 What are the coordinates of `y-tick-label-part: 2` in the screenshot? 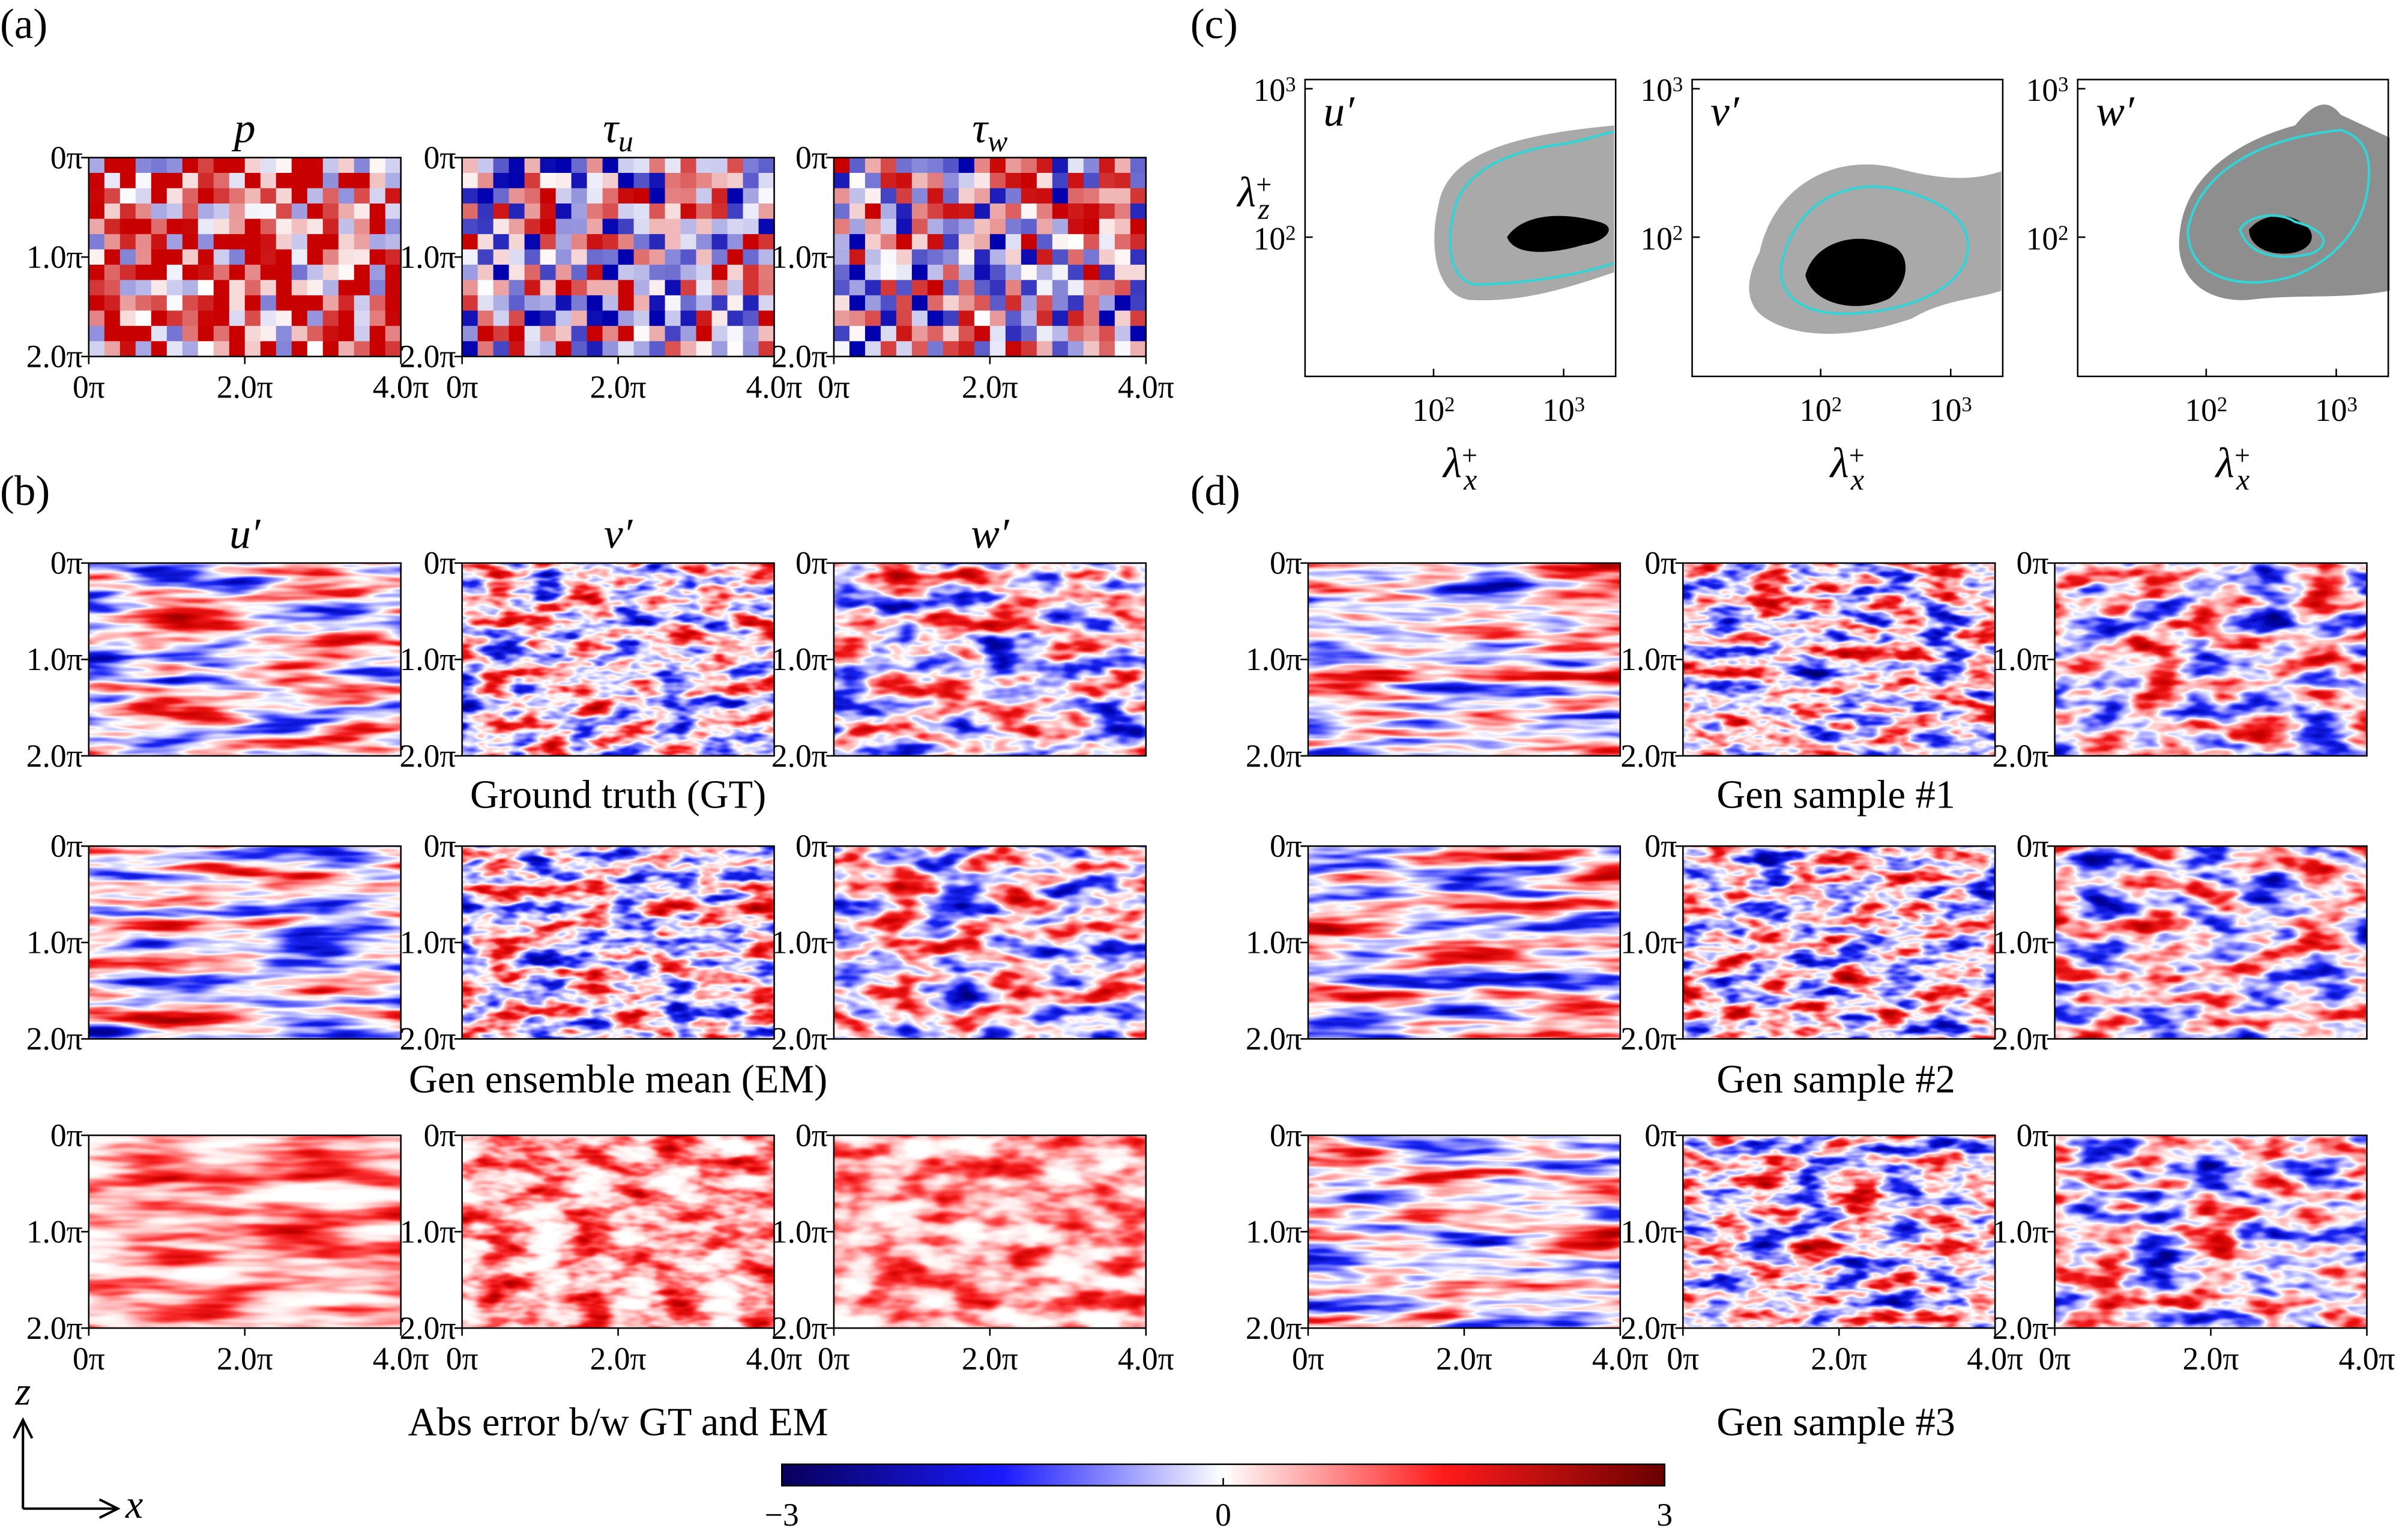 It's located at (2063, 233).